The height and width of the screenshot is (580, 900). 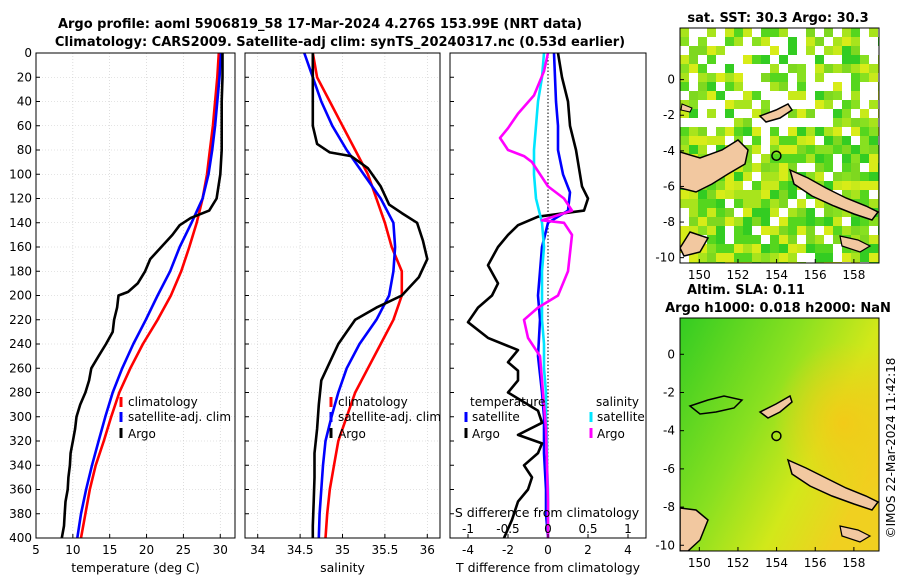 I want to click on y-tick-label: 280, so click(x=20, y=393).